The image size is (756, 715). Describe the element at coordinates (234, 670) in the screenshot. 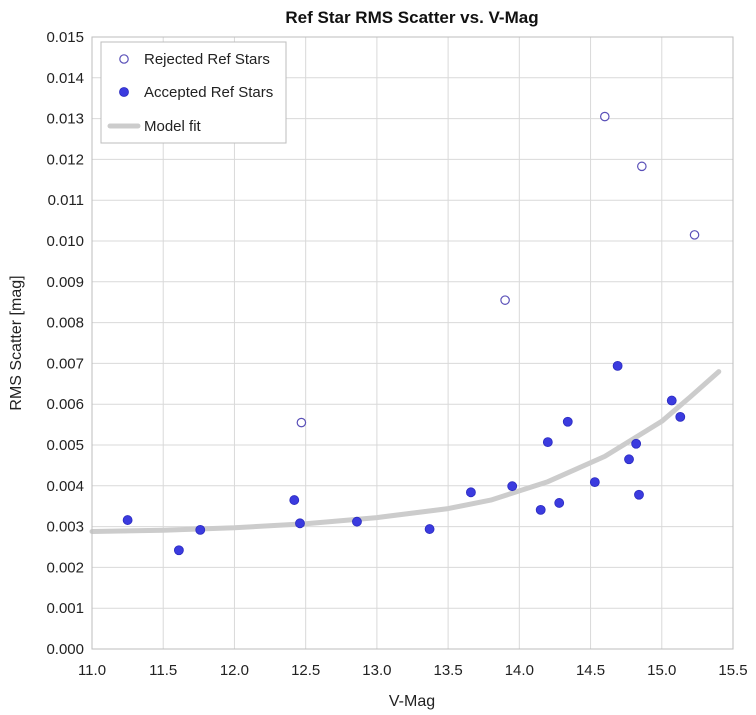

I see `x-tick-label: 12.0` at that location.